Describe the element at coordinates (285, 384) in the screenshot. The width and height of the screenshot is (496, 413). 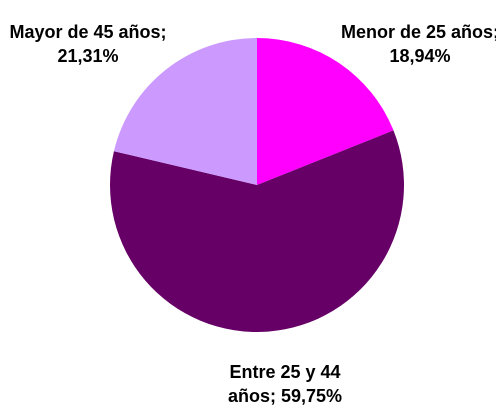
I see `slice-label: Entre 25 y 44 años; 59,75%` at that location.